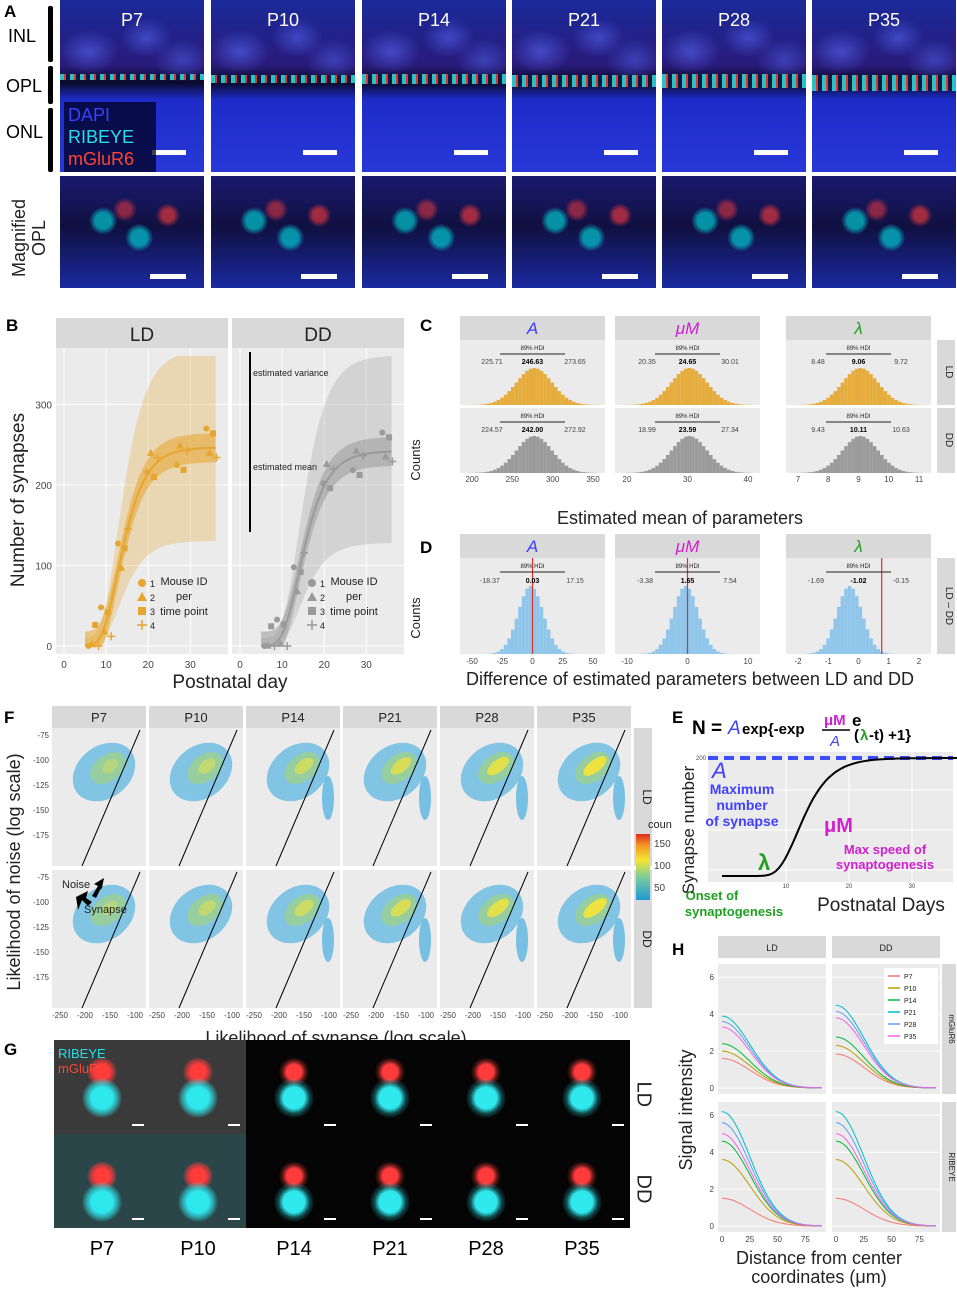  Describe the element at coordinates (859, 581) in the screenshot. I see `d-hdi-mid: -1.02` at that location.